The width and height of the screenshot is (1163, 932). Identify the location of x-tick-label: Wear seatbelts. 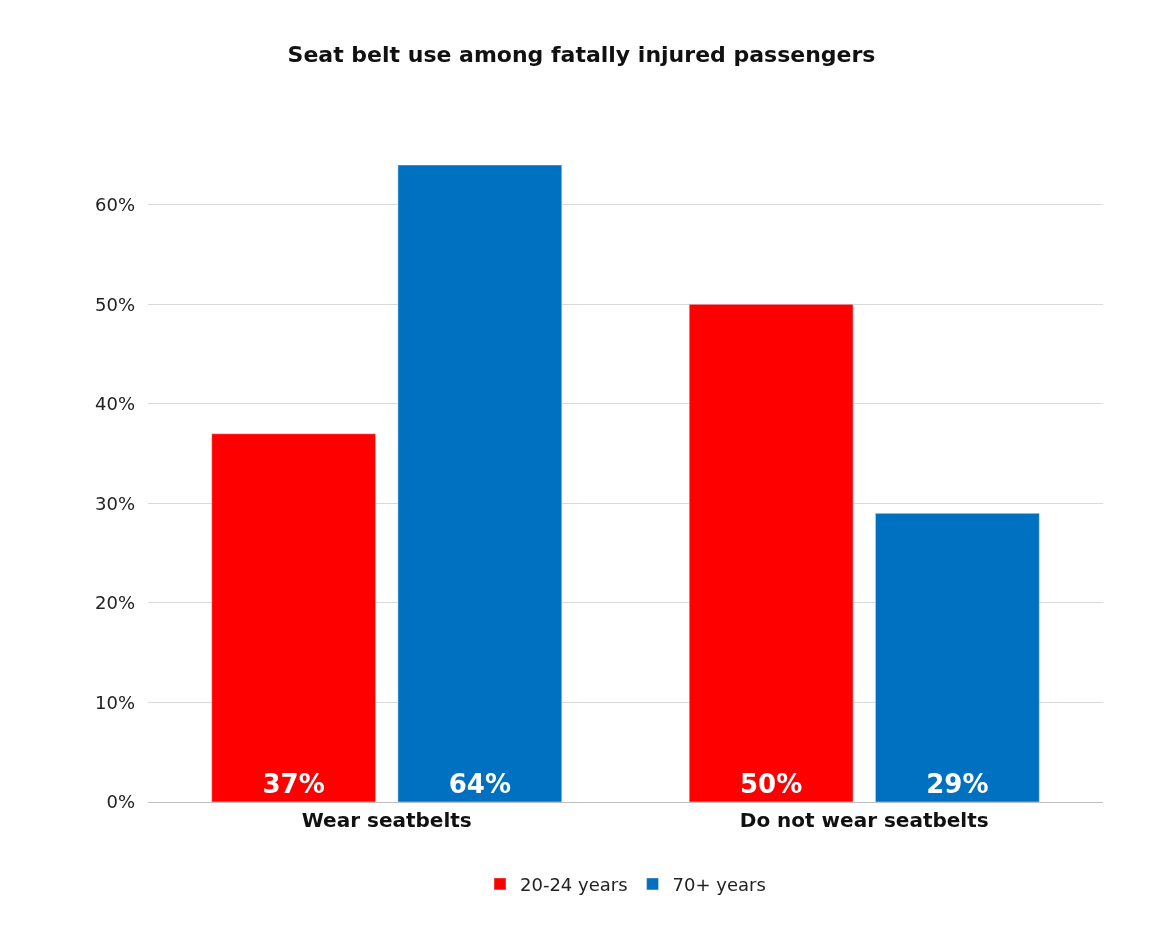
(386, 820).